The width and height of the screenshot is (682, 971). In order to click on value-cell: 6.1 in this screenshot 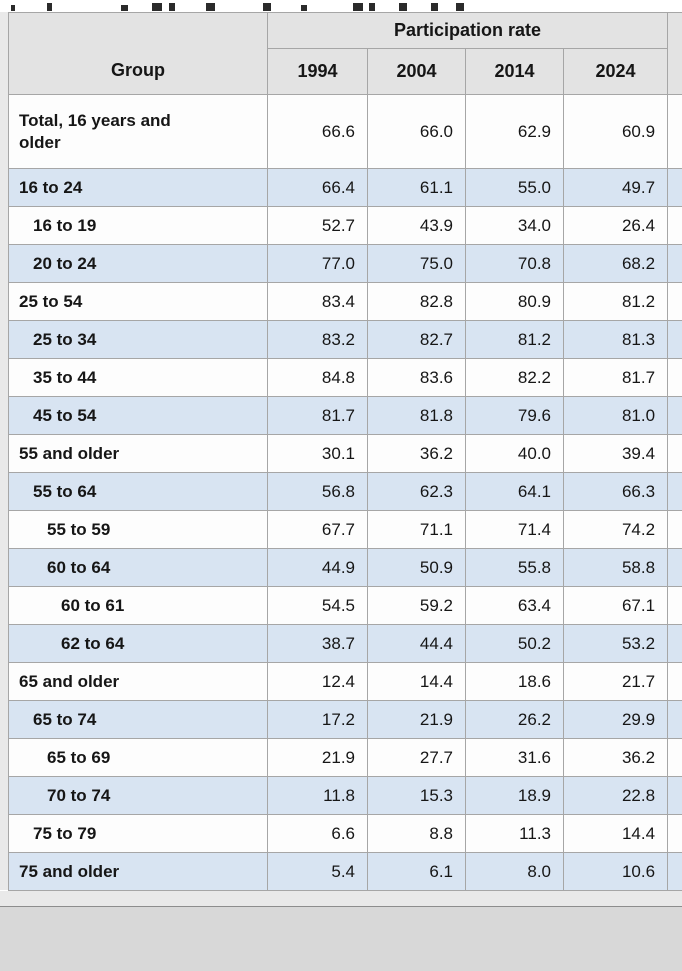, I will do `click(417, 872)`.